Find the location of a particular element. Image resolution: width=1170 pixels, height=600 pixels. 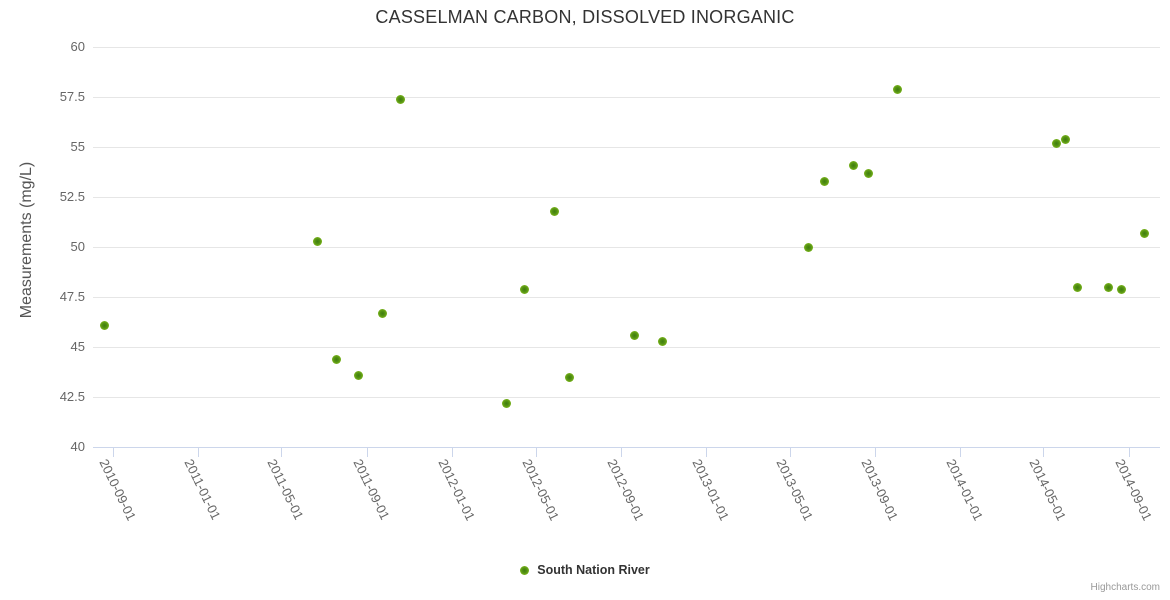

chart-title: CASSELMAN CARBON, DISSOLVED INORGANIC is located at coordinates (585, 17).